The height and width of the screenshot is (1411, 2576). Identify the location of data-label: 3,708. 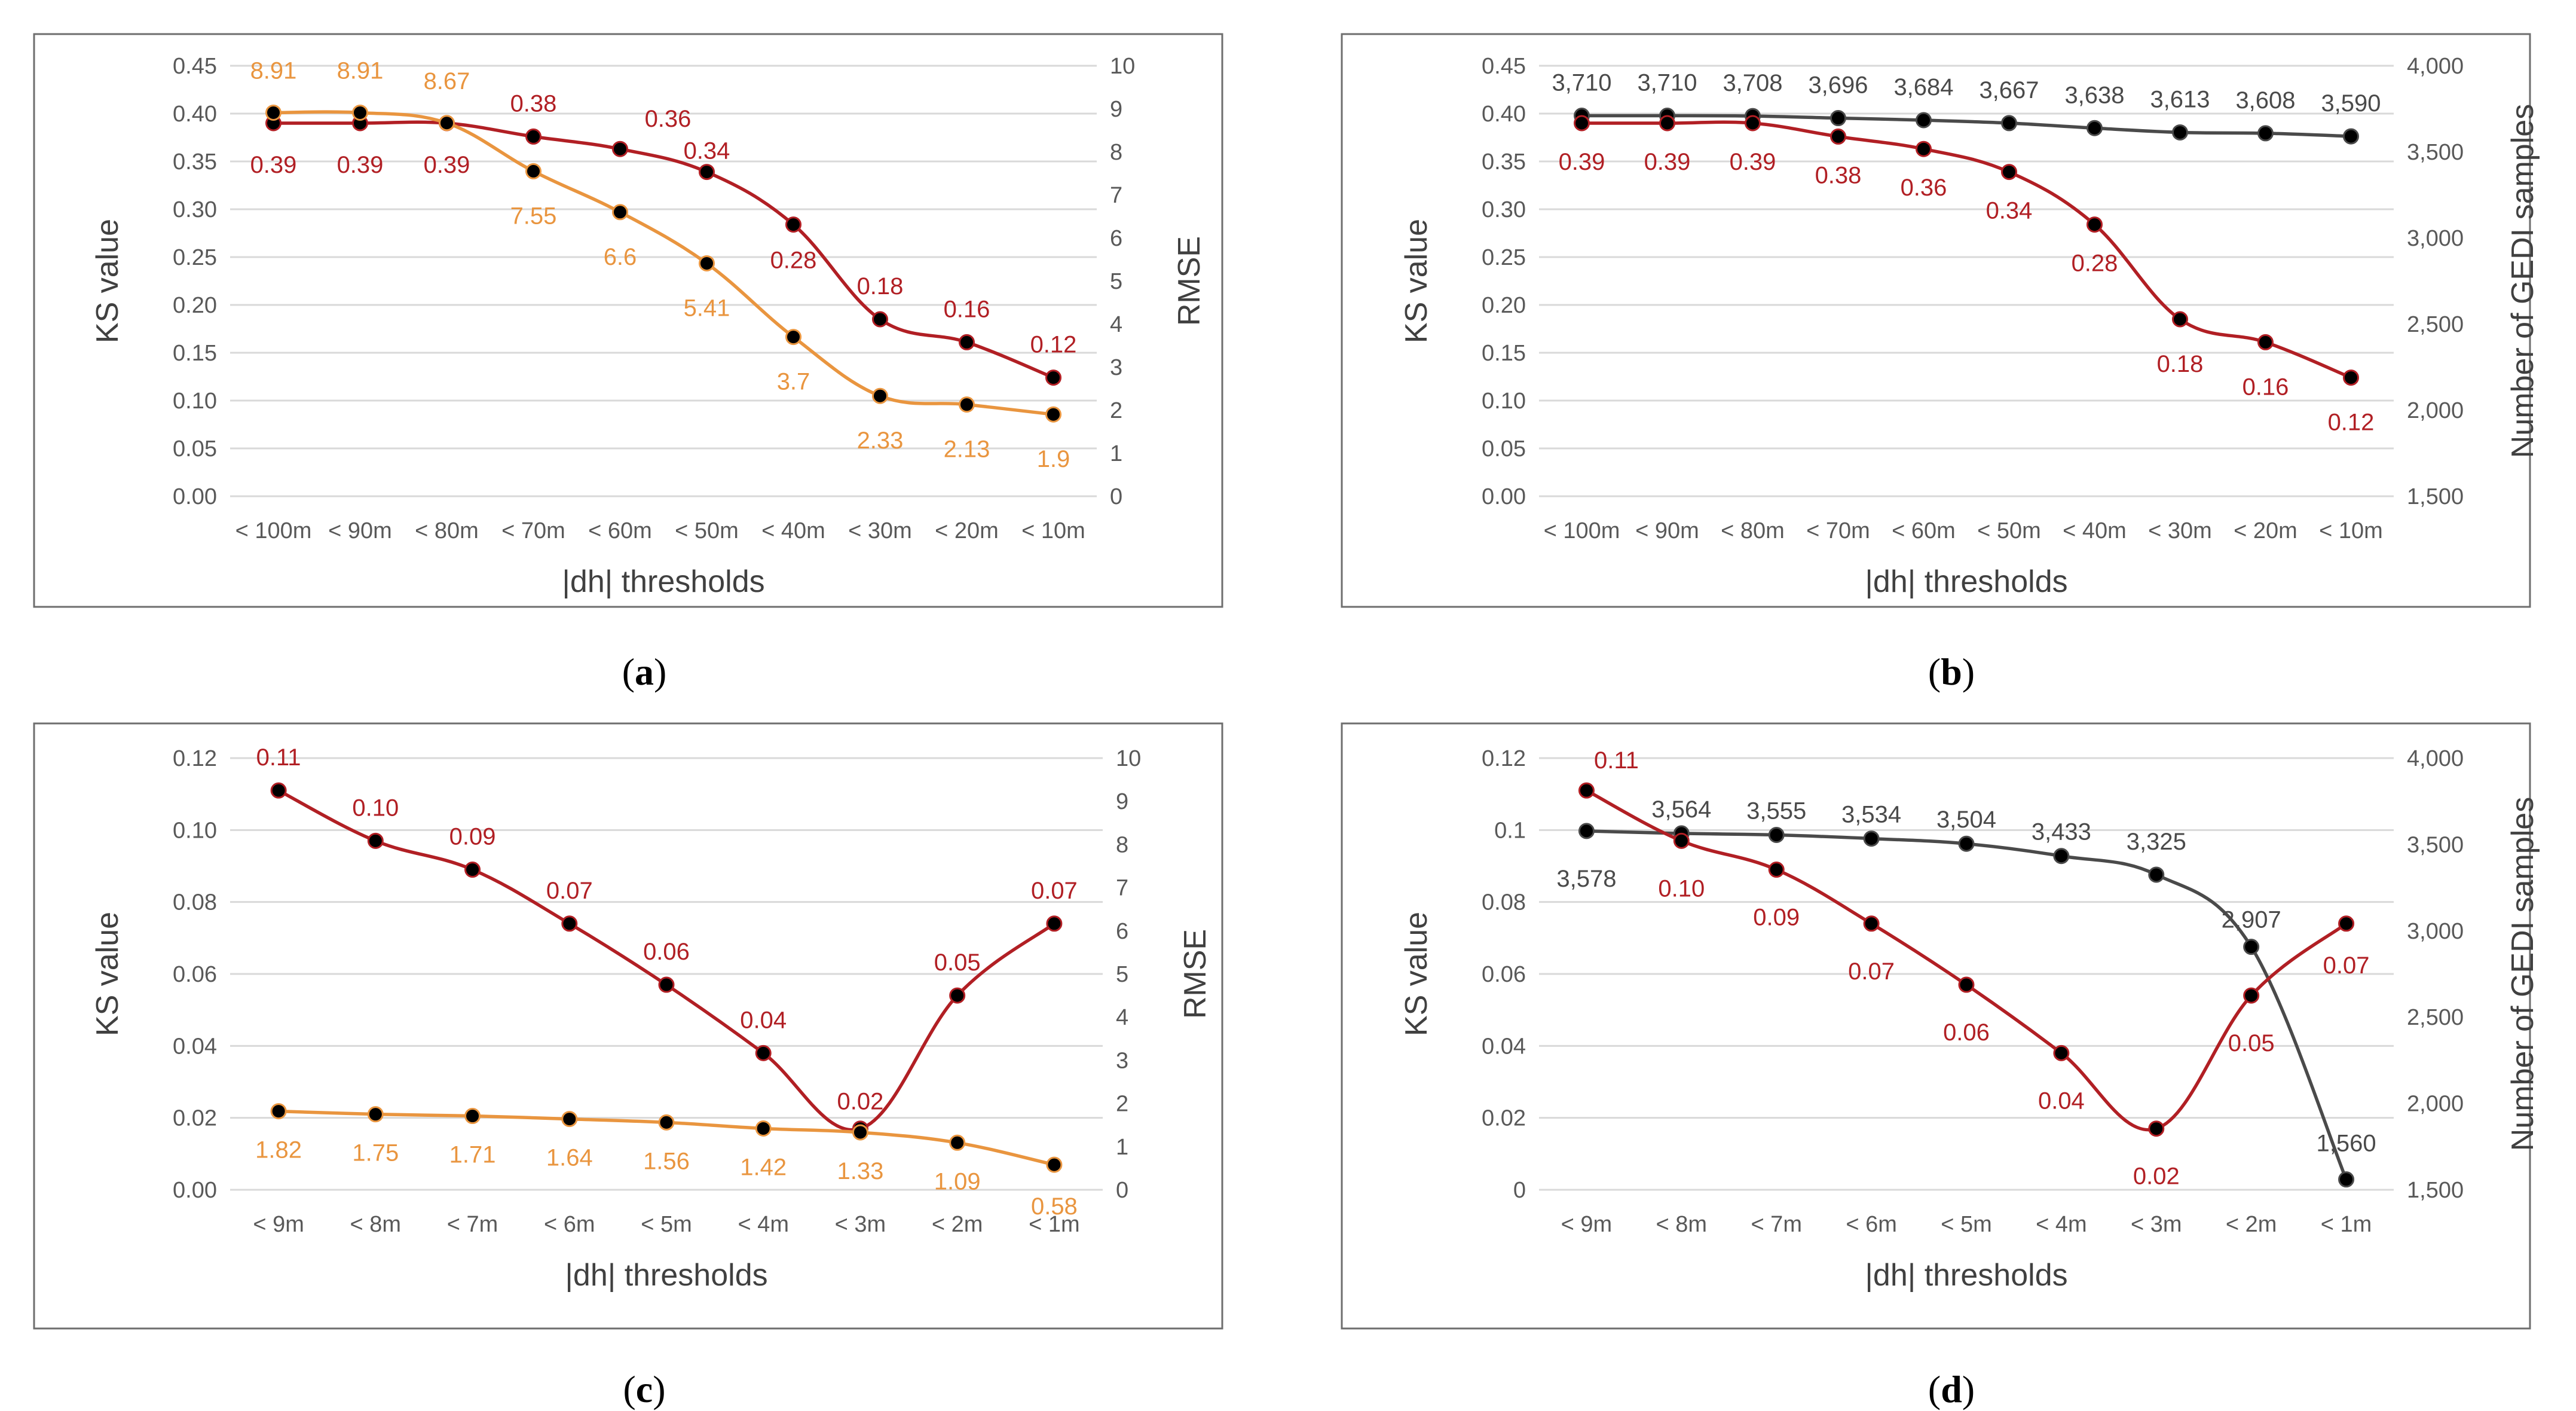
(1752, 83).